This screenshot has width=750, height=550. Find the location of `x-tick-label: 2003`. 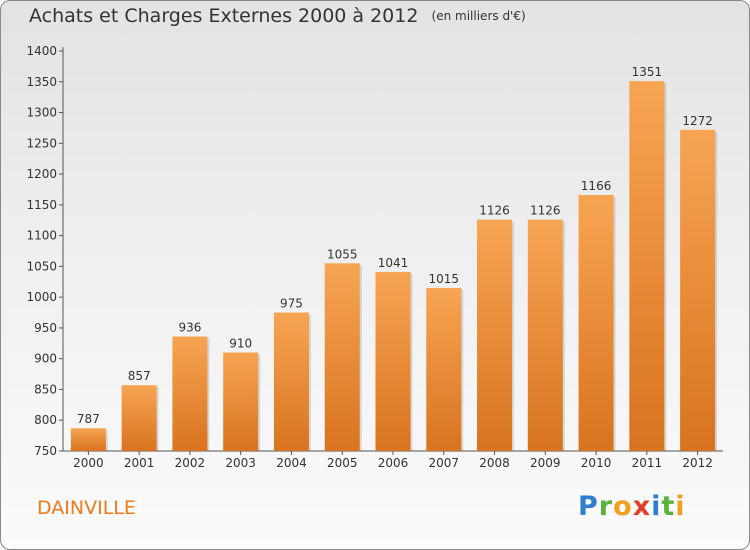

x-tick-label: 2003 is located at coordinates (240, 463).